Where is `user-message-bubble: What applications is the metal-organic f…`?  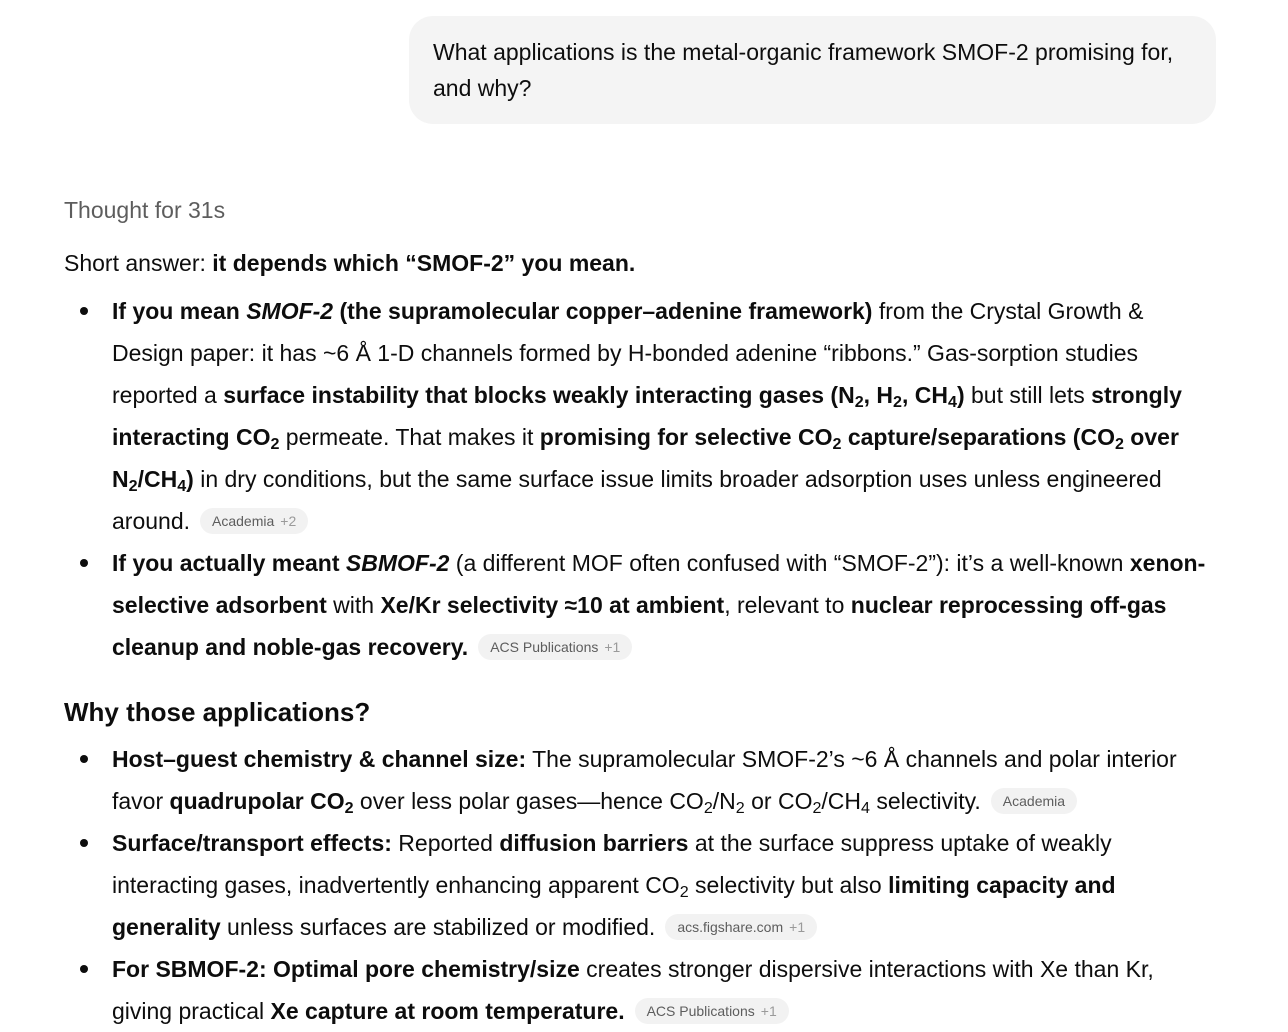
user-message-bubble: What applications is the metal-organic f… is located at coordinates (812, 70).